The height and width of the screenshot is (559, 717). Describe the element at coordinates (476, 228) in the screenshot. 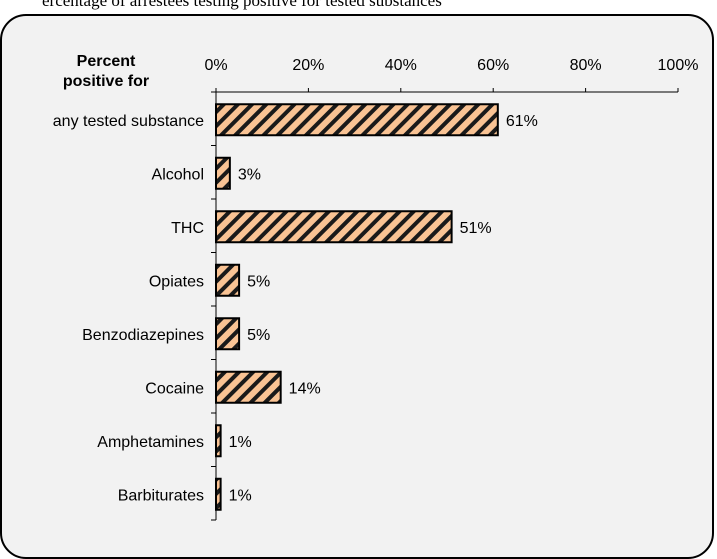

I see `data-label: 51%` at that location.